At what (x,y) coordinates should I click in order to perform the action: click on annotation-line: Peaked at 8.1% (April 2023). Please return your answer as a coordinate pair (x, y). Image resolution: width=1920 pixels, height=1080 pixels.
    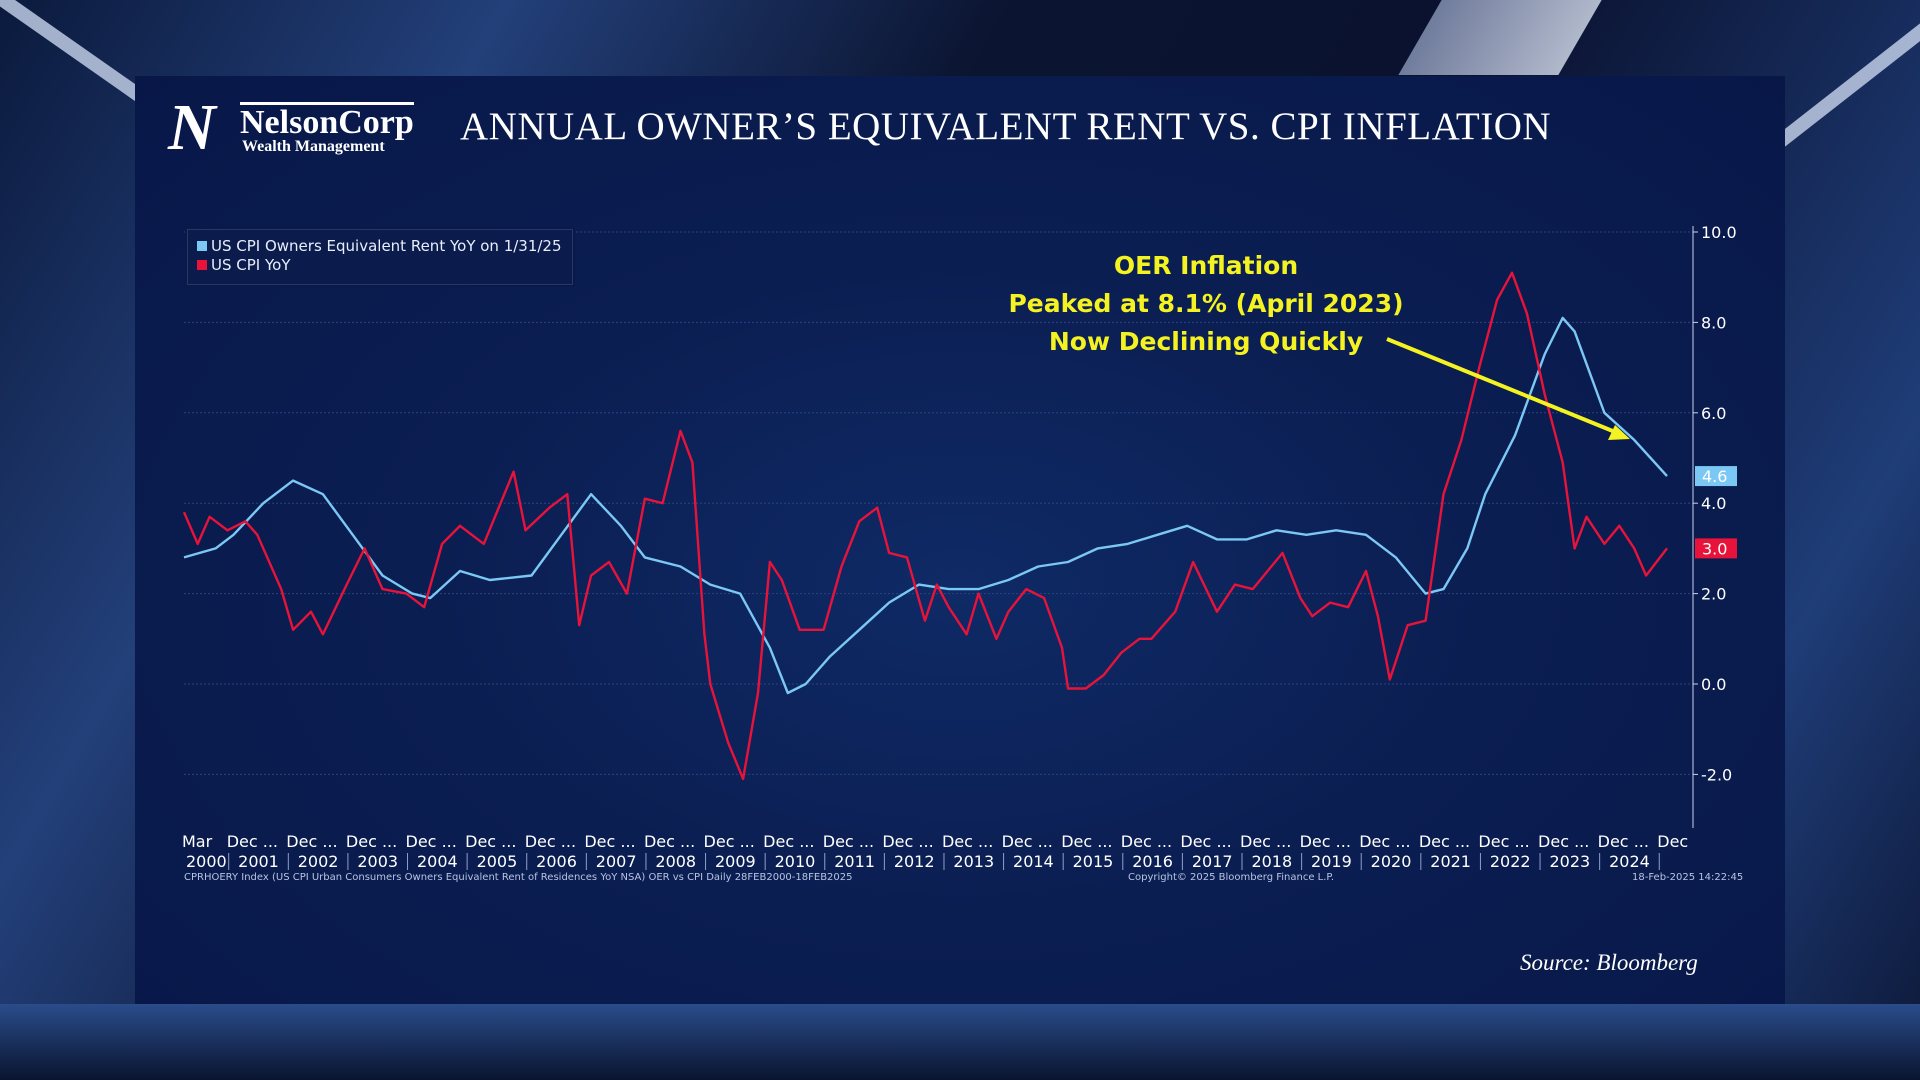
    Looking at the image, I should click on (1206, 303).